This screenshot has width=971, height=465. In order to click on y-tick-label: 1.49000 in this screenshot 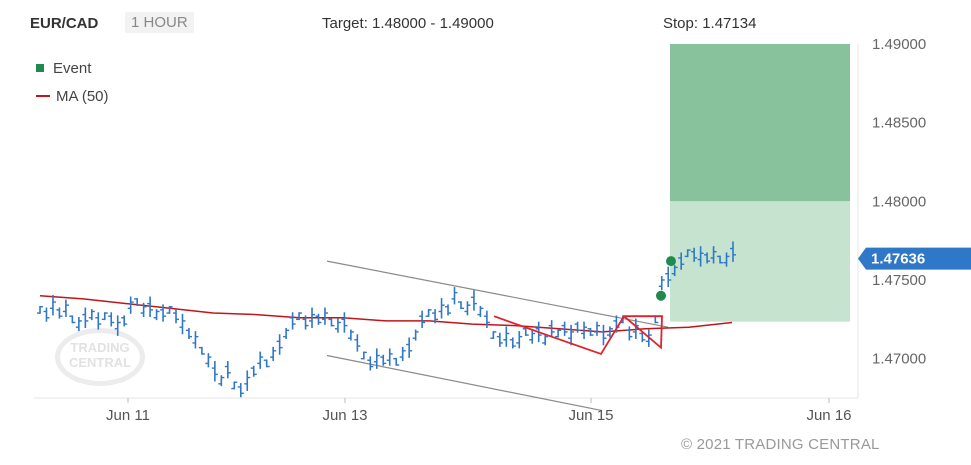, I will do `click(899, 44)`.